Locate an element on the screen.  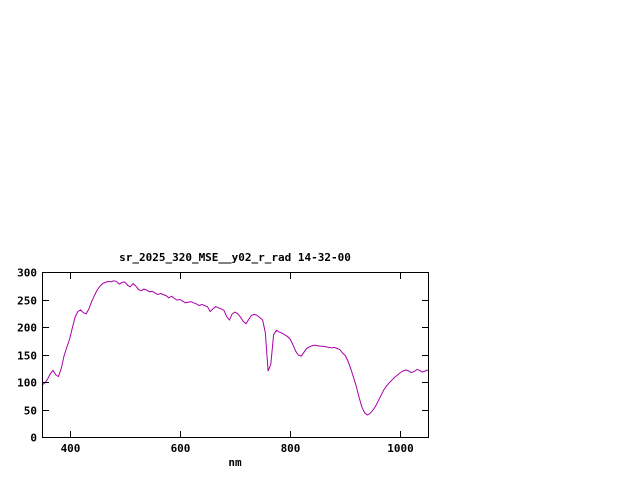
x-tick-label: 800 is located at coordinates (291, 448).